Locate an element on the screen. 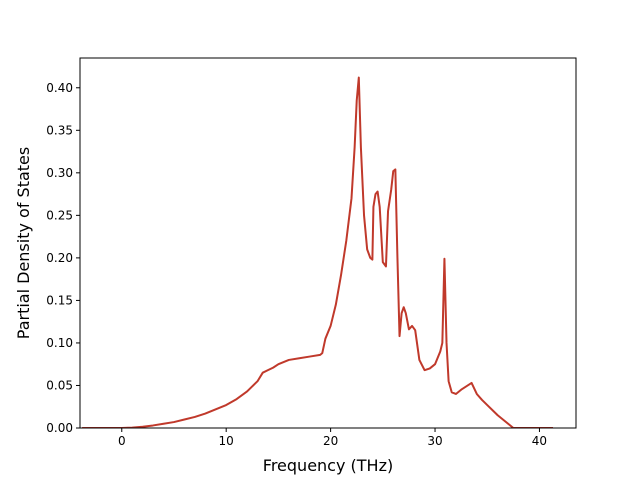 Image resolution: width=640 pixels, height=480 pixels. y-tick-label: 0.00 is located at coordinates (59, 428).